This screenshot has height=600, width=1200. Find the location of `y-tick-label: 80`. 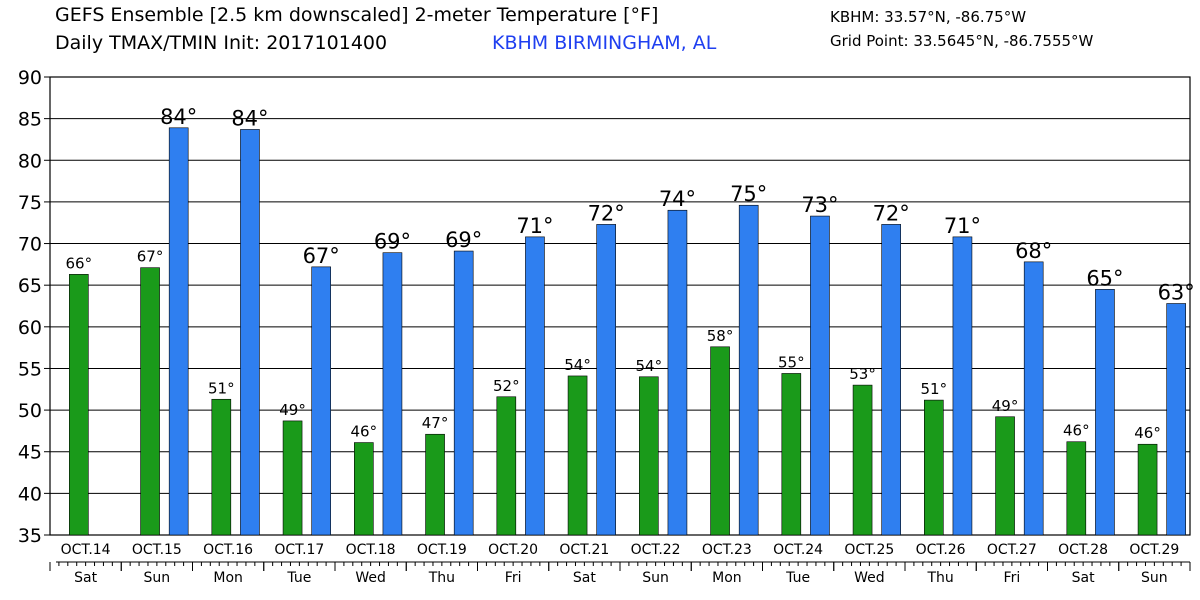

y-tick-label: 80 is located at coordinates (30, 161).